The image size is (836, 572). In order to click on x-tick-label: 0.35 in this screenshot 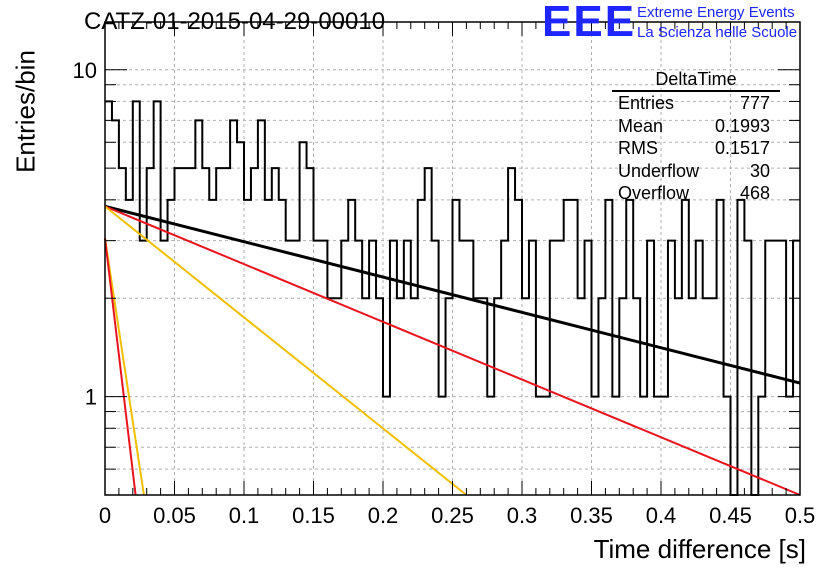, I will do `click(591, 515)`.